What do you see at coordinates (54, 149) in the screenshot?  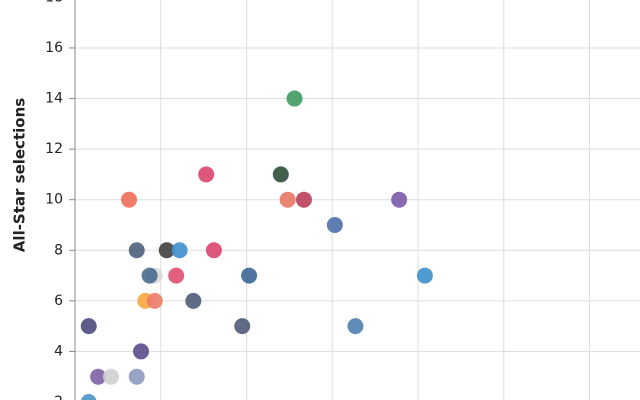 I see `y-tick-label: 12` at bounding box center [54, 149].